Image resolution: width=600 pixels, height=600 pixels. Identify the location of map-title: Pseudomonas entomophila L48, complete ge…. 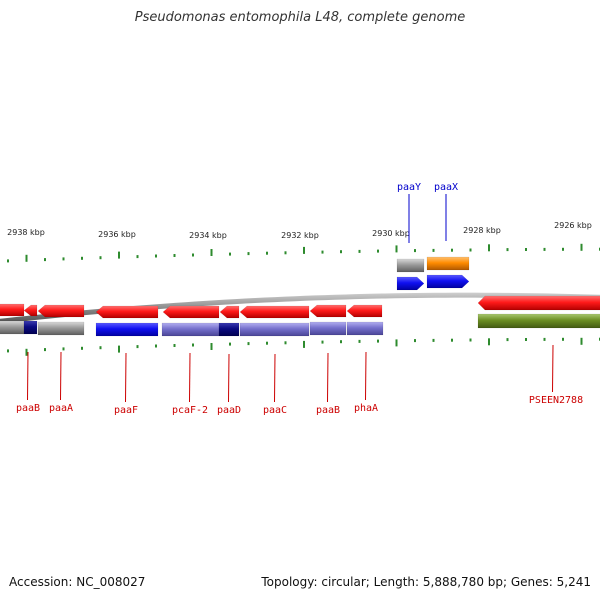
(300, 17).